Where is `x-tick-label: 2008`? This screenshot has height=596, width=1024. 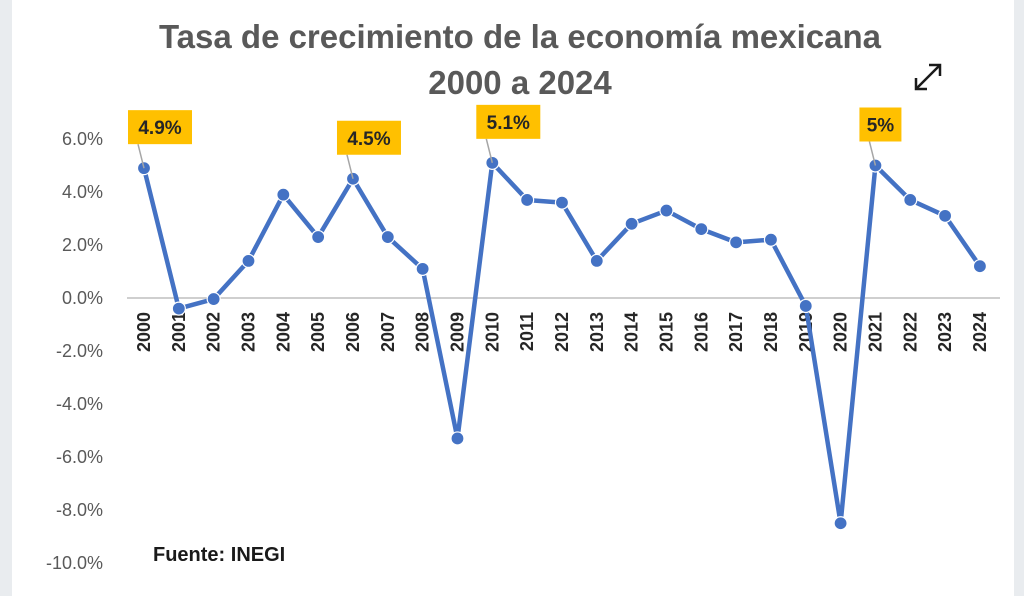 x-tick-label: 2008 is located at coordinates (423, 332).